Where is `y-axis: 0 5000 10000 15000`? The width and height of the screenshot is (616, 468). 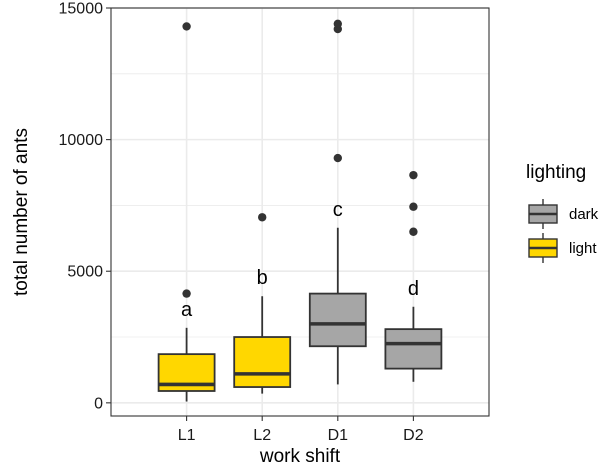
y-axis: 0 5000 10000 15000 is located at coordinates (85, 206).